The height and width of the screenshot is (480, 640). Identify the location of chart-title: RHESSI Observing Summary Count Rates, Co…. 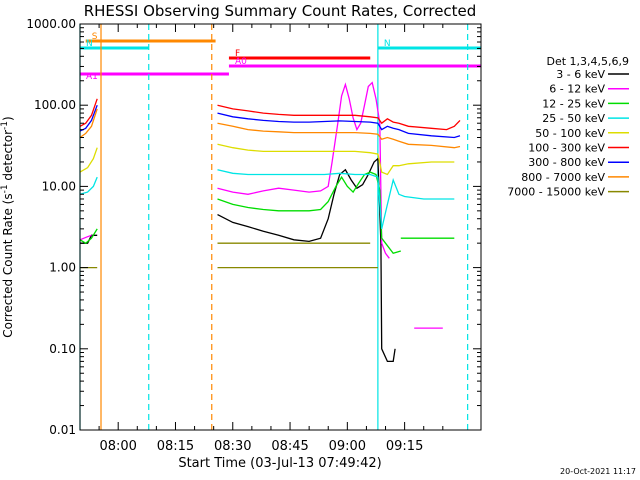
(280, 11).